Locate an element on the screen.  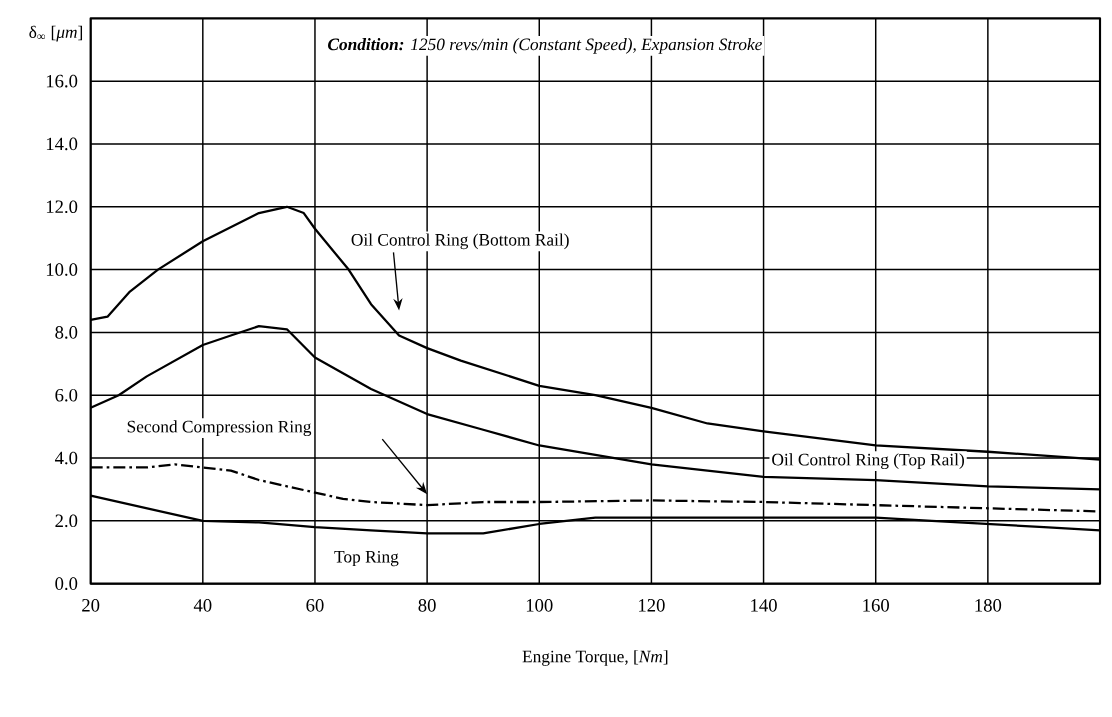
text: Condition: 1250 revs/min (Constant Speed), Expansion Stroke is located at coordinates (545, 46).